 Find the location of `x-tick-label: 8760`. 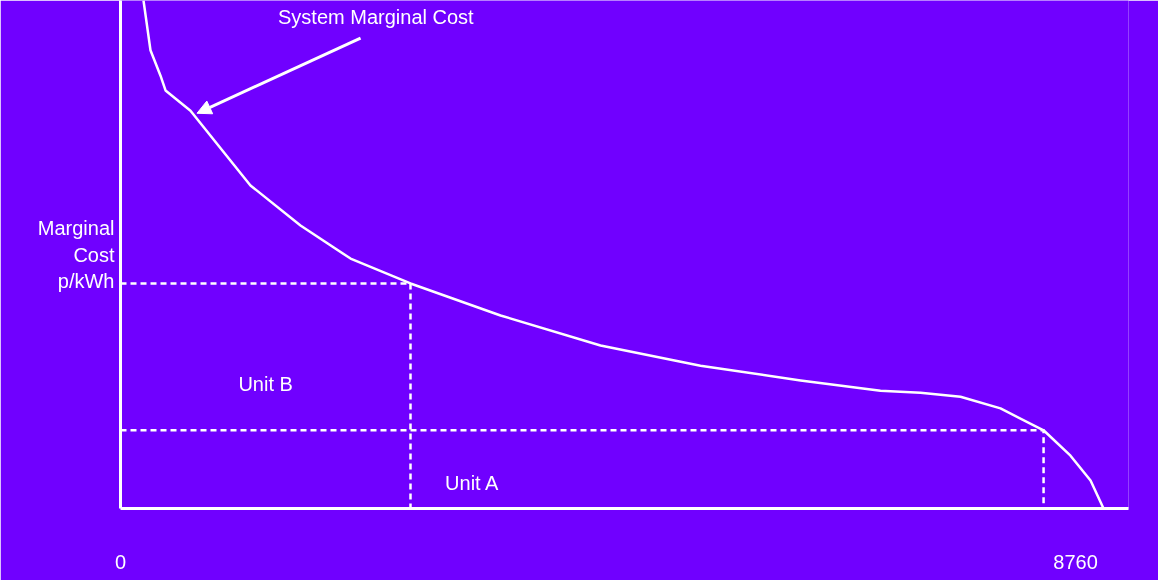

x-tick-label: 8760 is located at coordinates (1075, 561).